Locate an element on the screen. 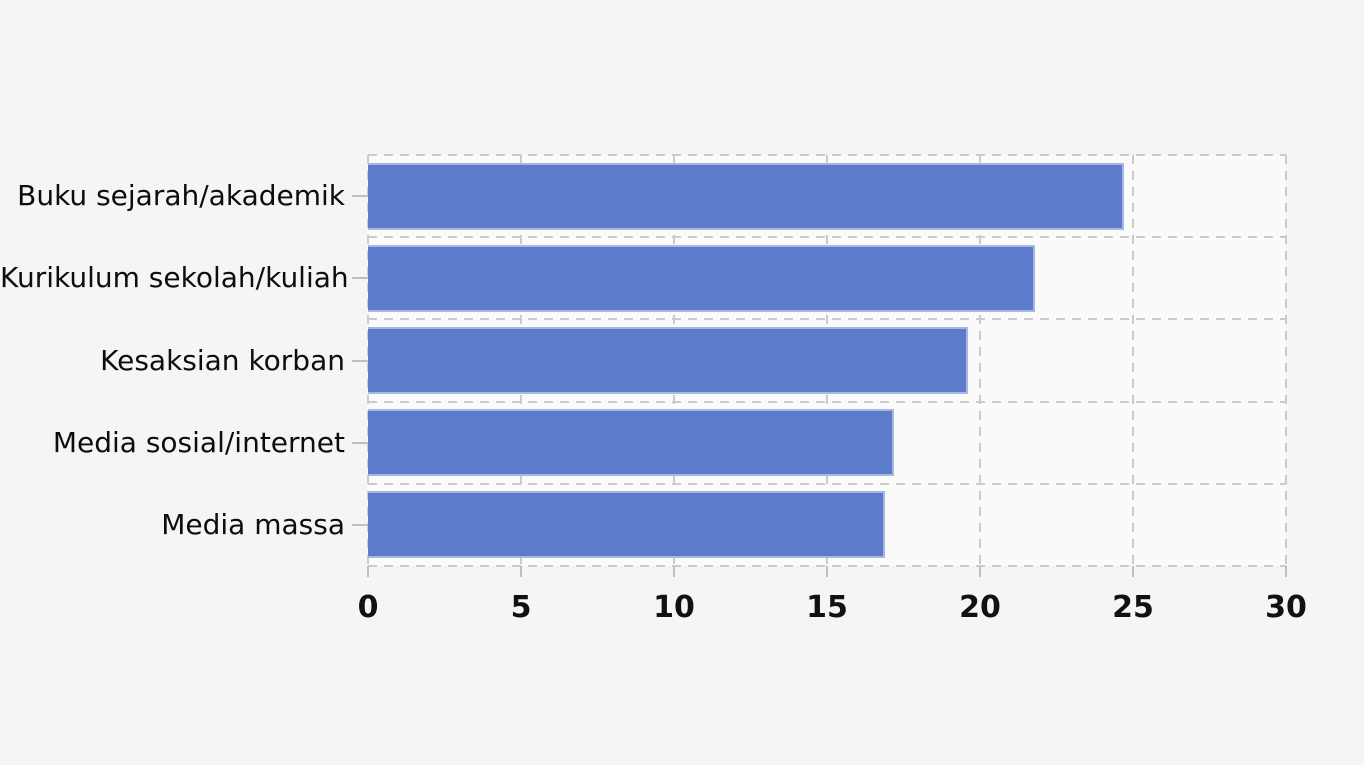 The height and width of the screenshot is (765, 1364). category-label: Media sosial/internet is located at coordinates (198, 442).